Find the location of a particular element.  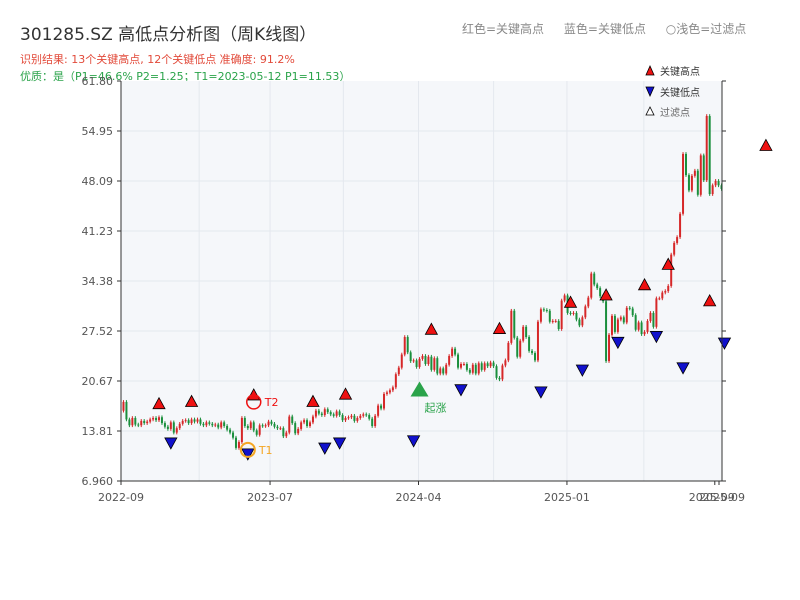

x-tick-label: 2023-07 is located at coordinates (270, 497).